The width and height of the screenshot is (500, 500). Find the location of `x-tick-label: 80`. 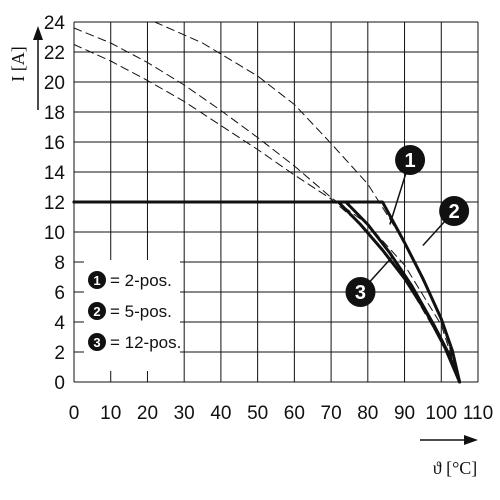

x-tick-label: 80 is located at coordinates (367, 413).